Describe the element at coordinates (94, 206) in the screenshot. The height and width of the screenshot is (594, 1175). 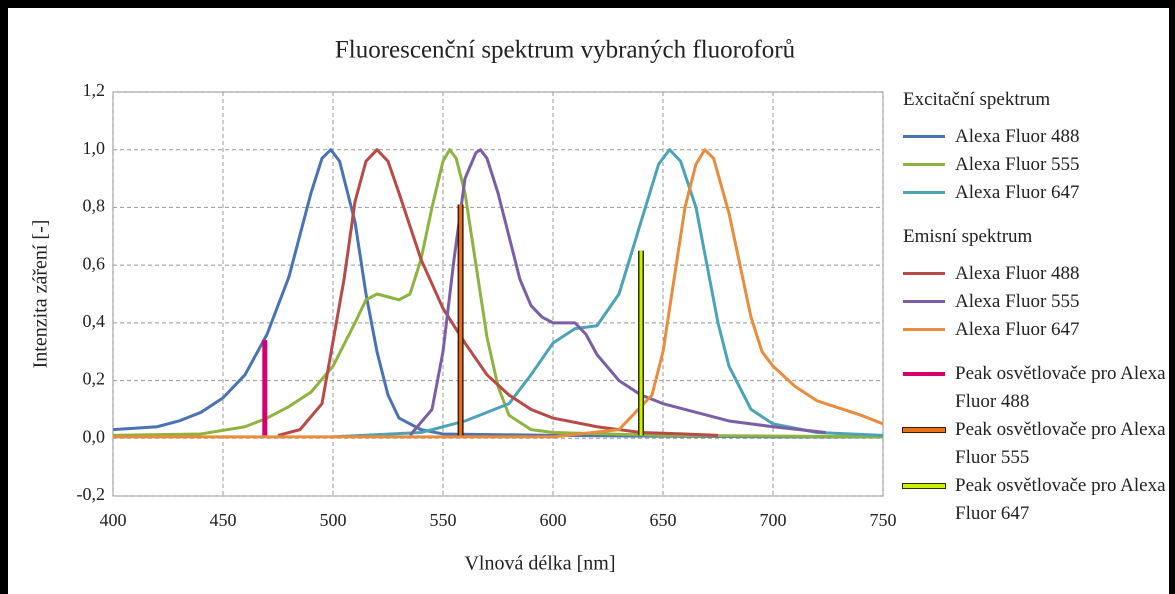
I see `y-tick-label: 0,8` at that location.